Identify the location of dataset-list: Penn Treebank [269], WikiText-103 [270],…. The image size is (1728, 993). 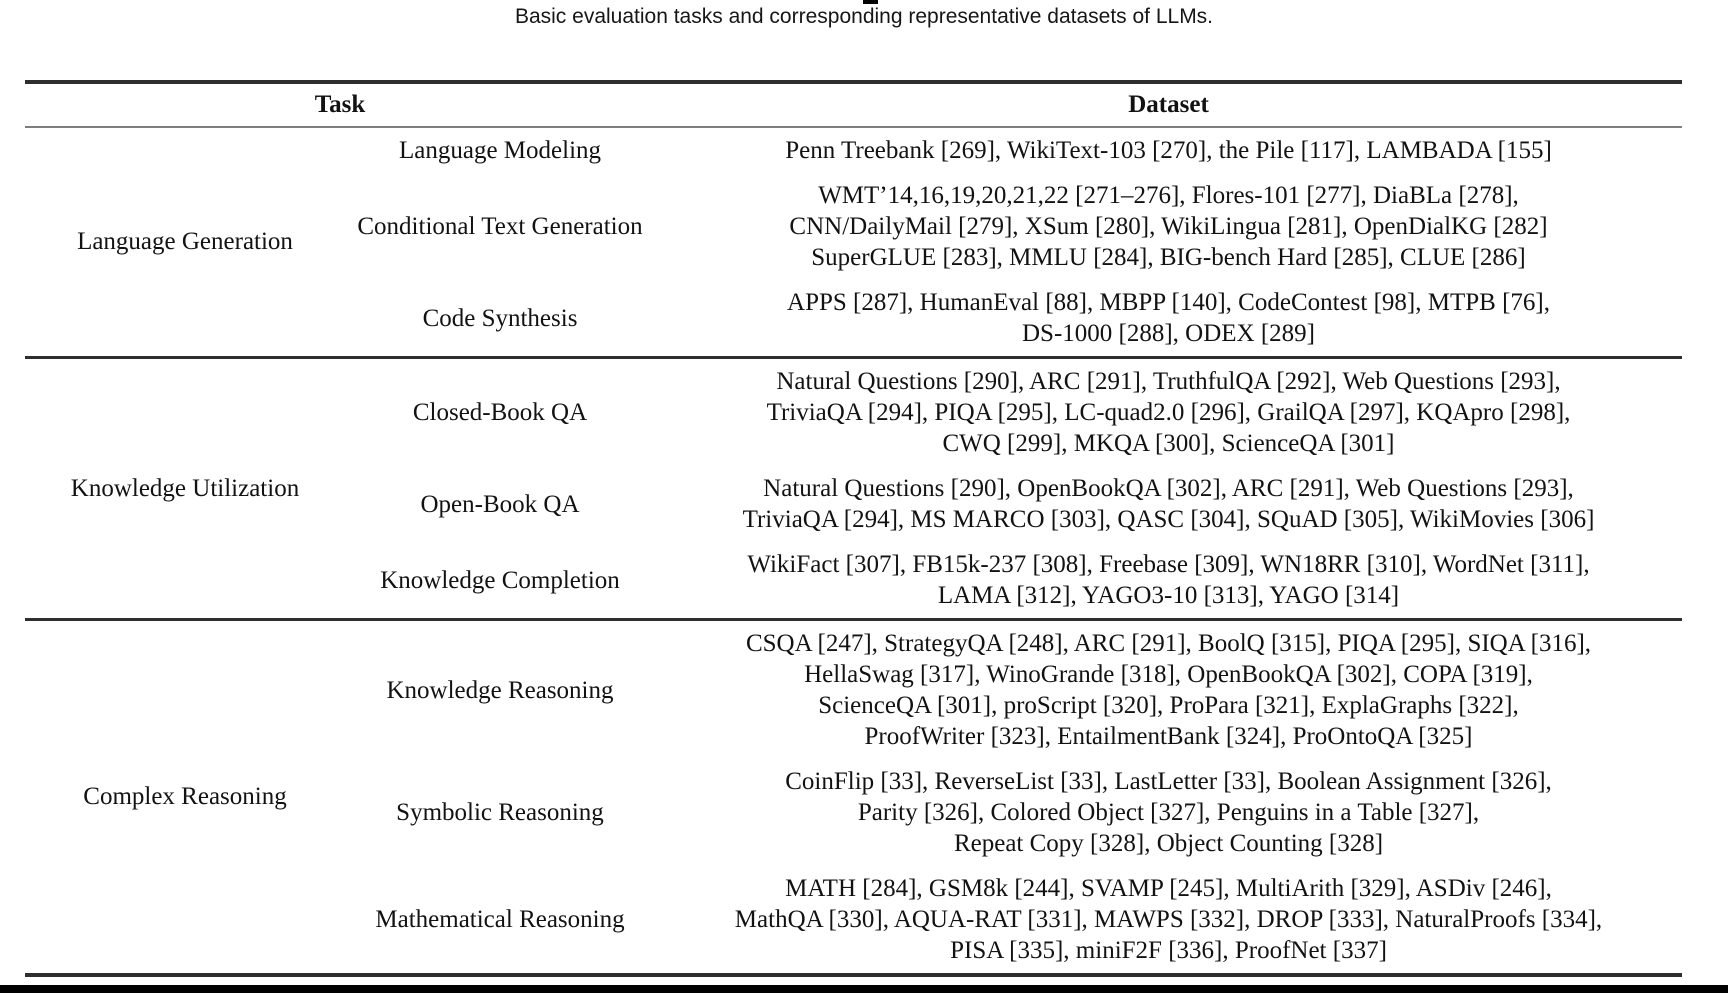
(1168, 150).